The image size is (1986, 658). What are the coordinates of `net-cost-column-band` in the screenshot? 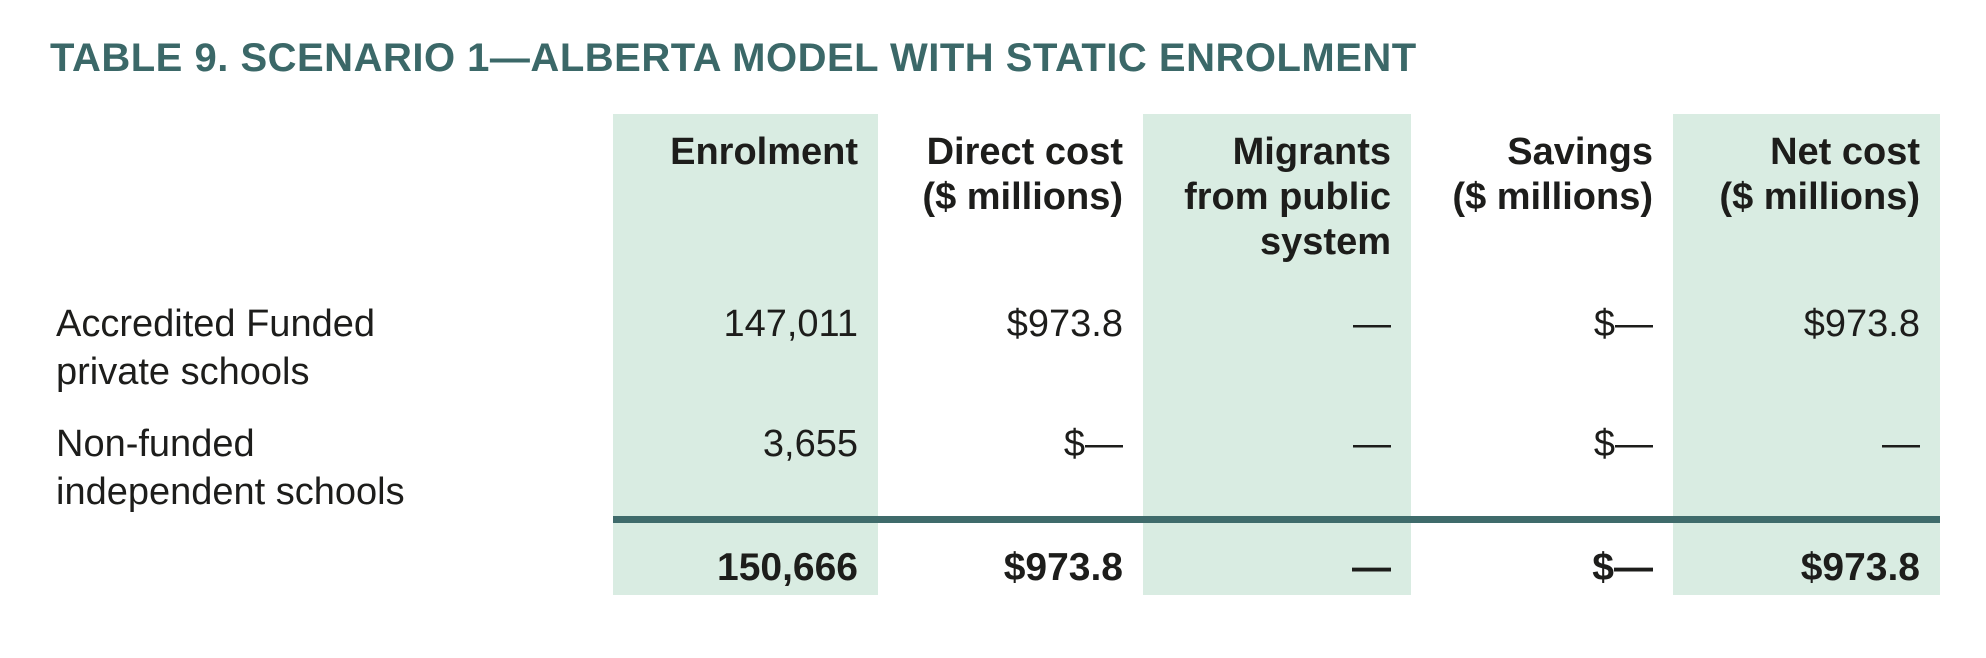 It's located at (1806, 354).